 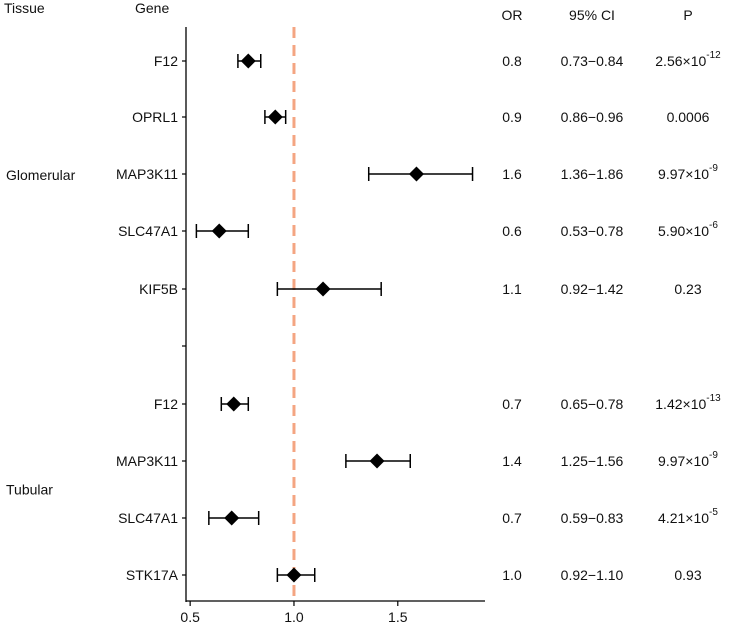 I want to click on or-value: 0.8, so click(x=512, y=61).